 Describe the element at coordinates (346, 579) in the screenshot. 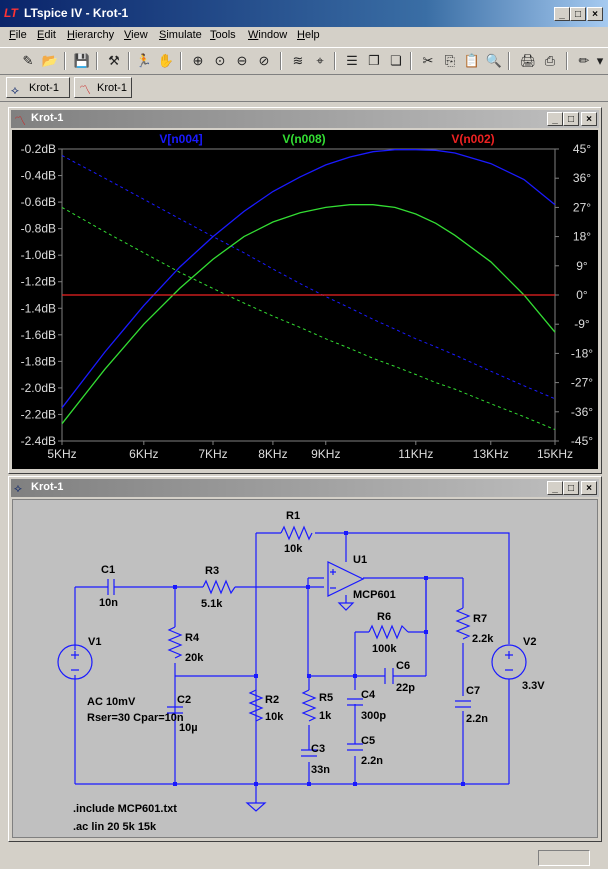

I see `u1-opamp` at that location.